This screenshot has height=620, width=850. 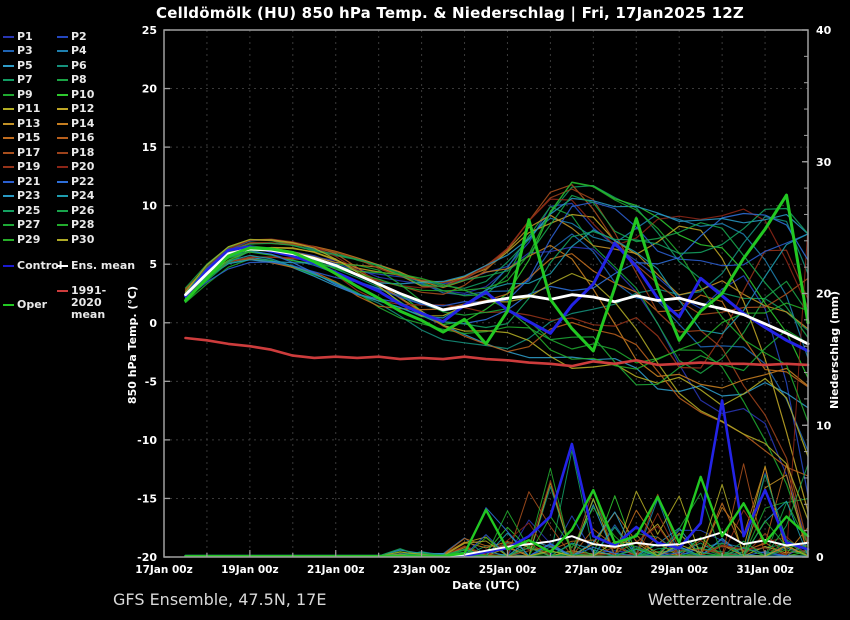 I want to click on legend-item-p3: P3, so click(x=18, y=51).